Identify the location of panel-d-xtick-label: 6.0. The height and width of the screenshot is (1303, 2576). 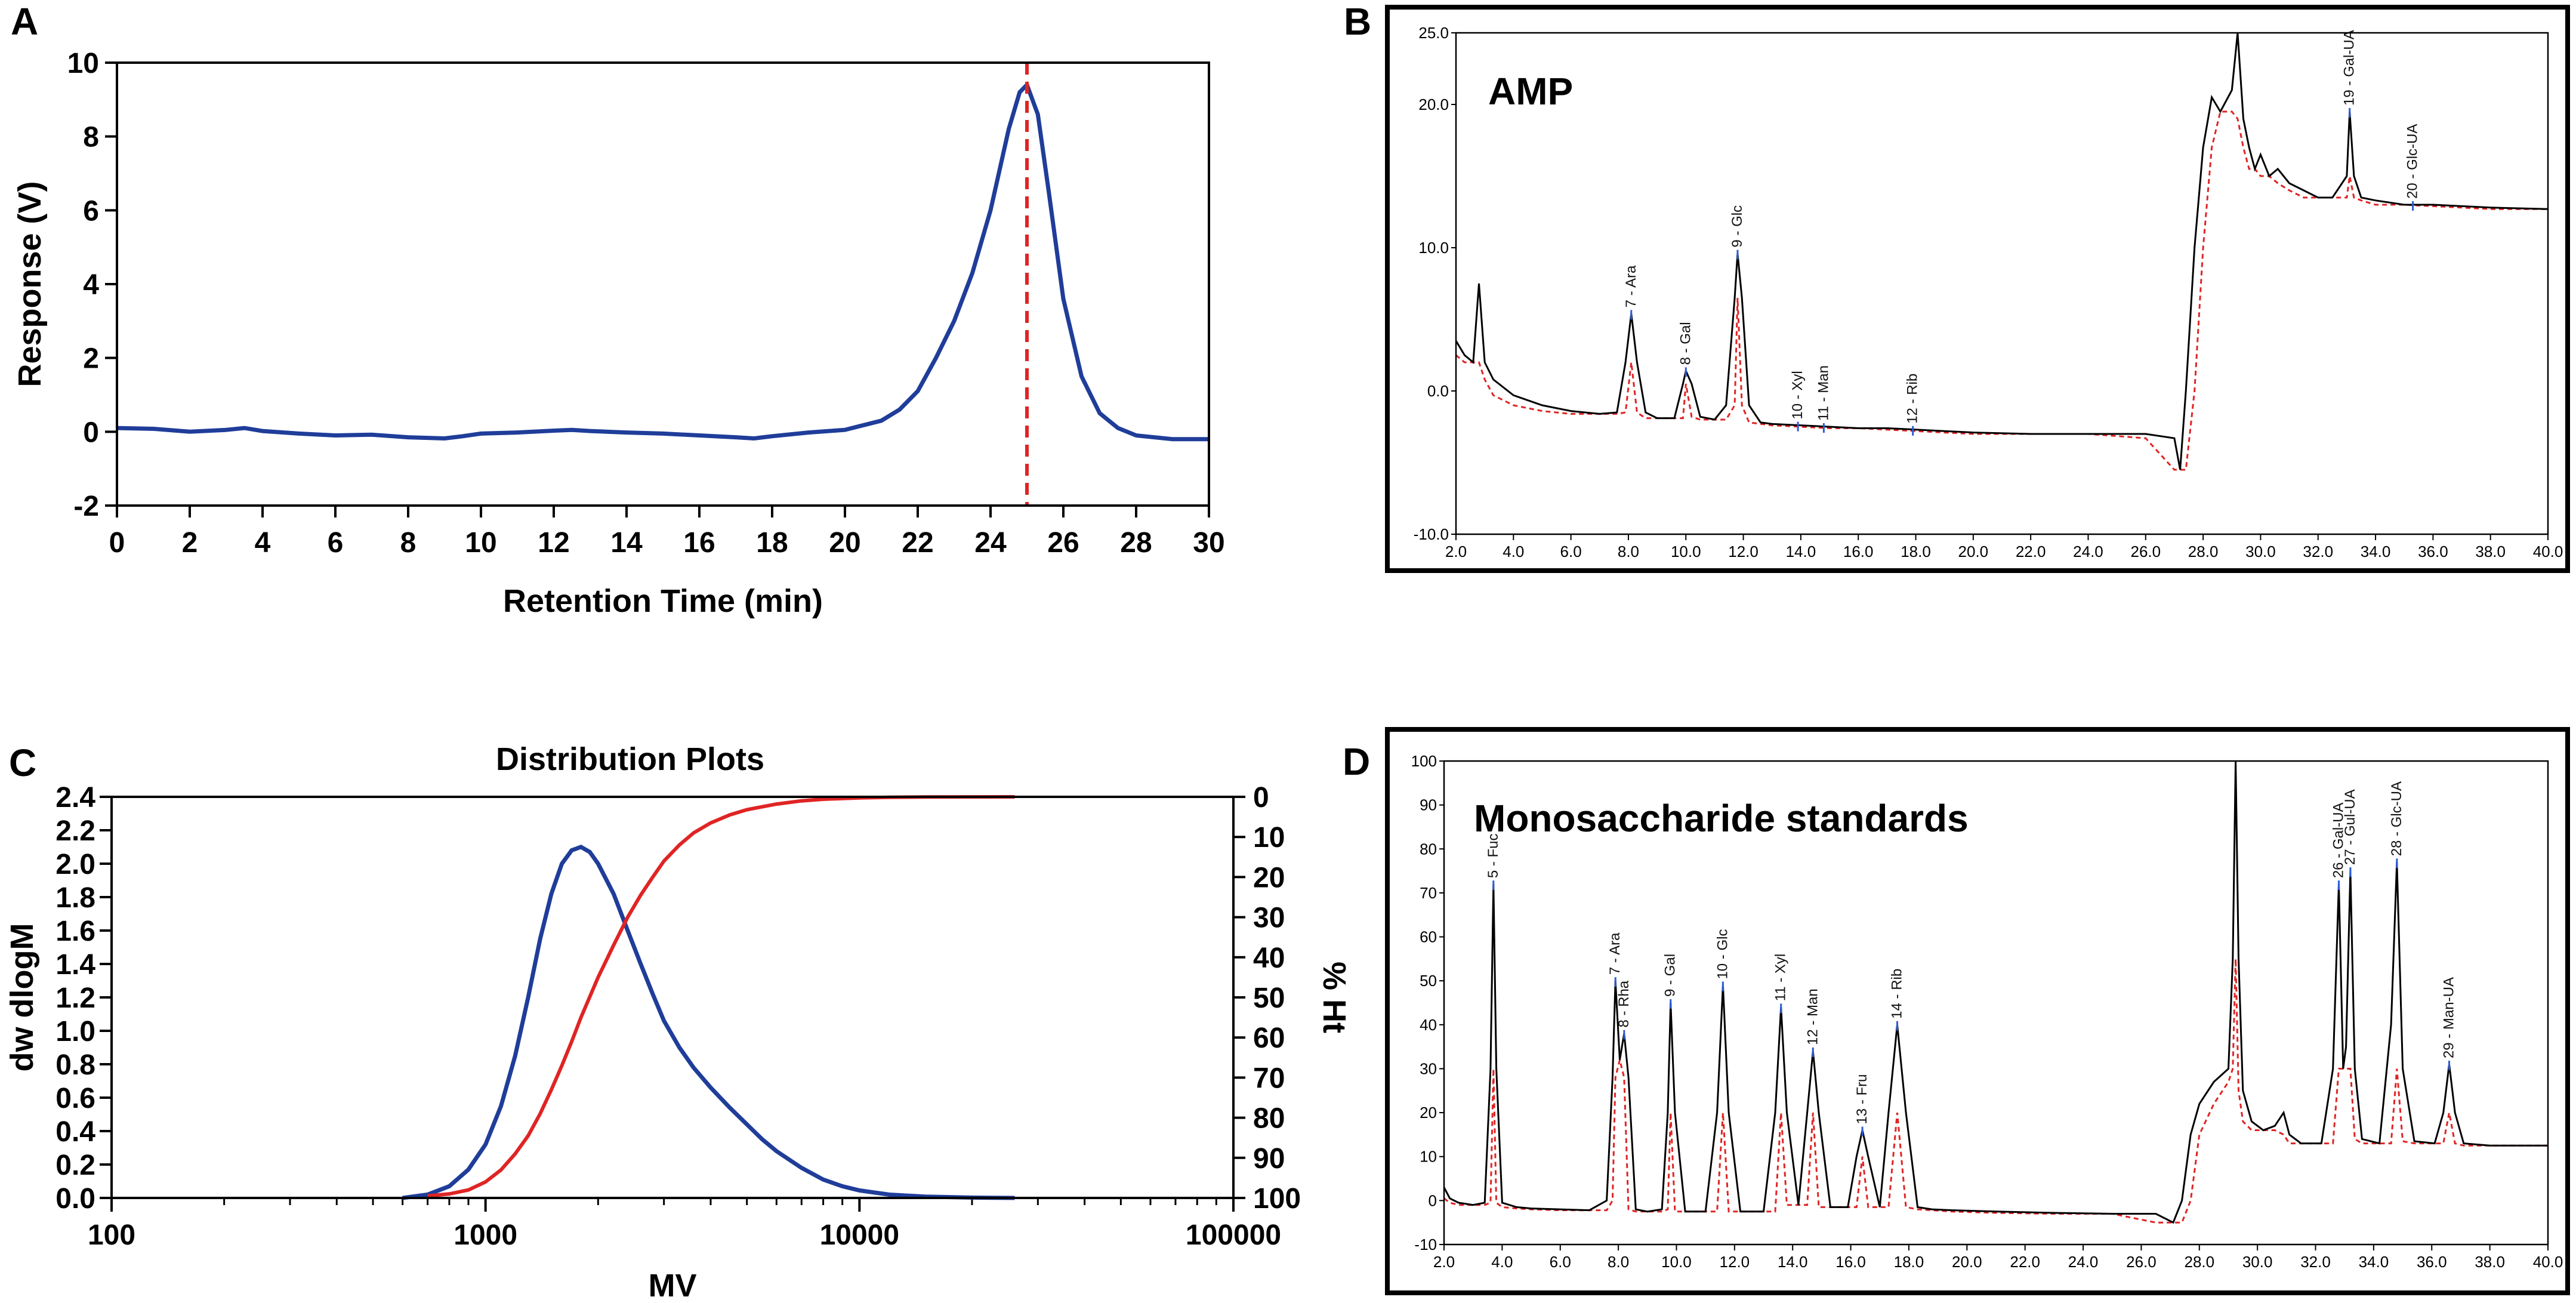
(1560, 1262).